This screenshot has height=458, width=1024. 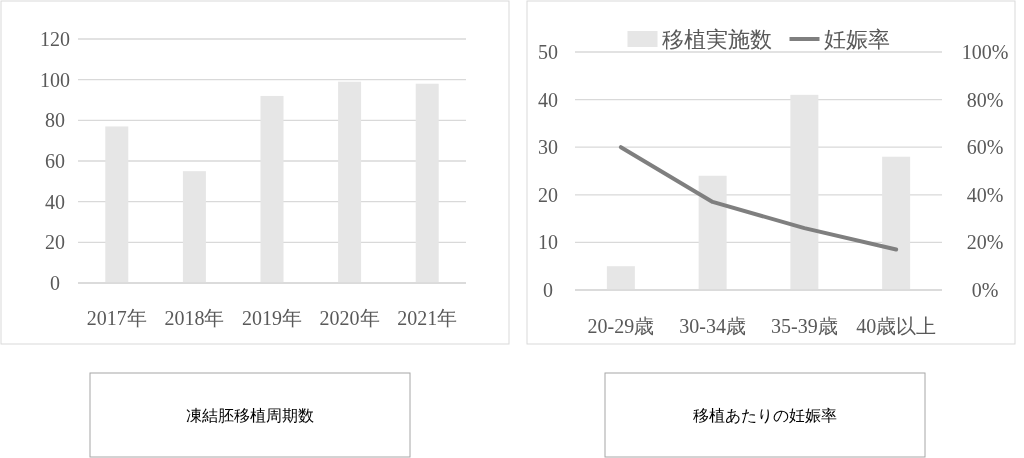 What do you see at coordinates (804, 326) in the screenshot?
I see `x-tick-label: 35-39歳` at bounding box center [804, 326].